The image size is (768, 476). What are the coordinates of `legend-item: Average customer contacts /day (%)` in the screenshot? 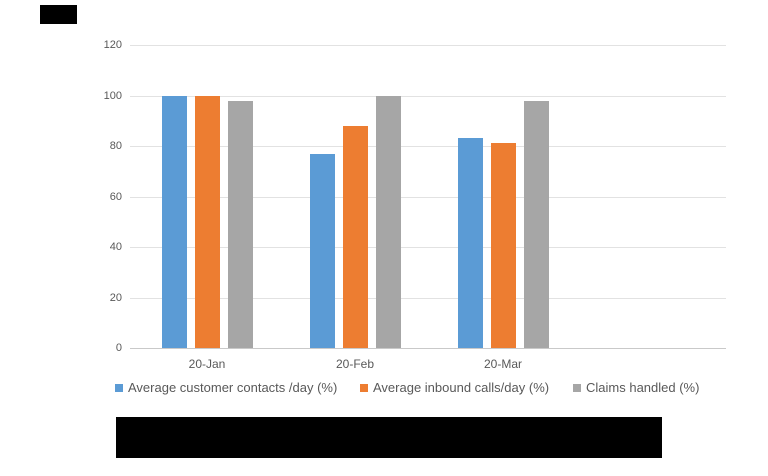 It's located at (226, 387).